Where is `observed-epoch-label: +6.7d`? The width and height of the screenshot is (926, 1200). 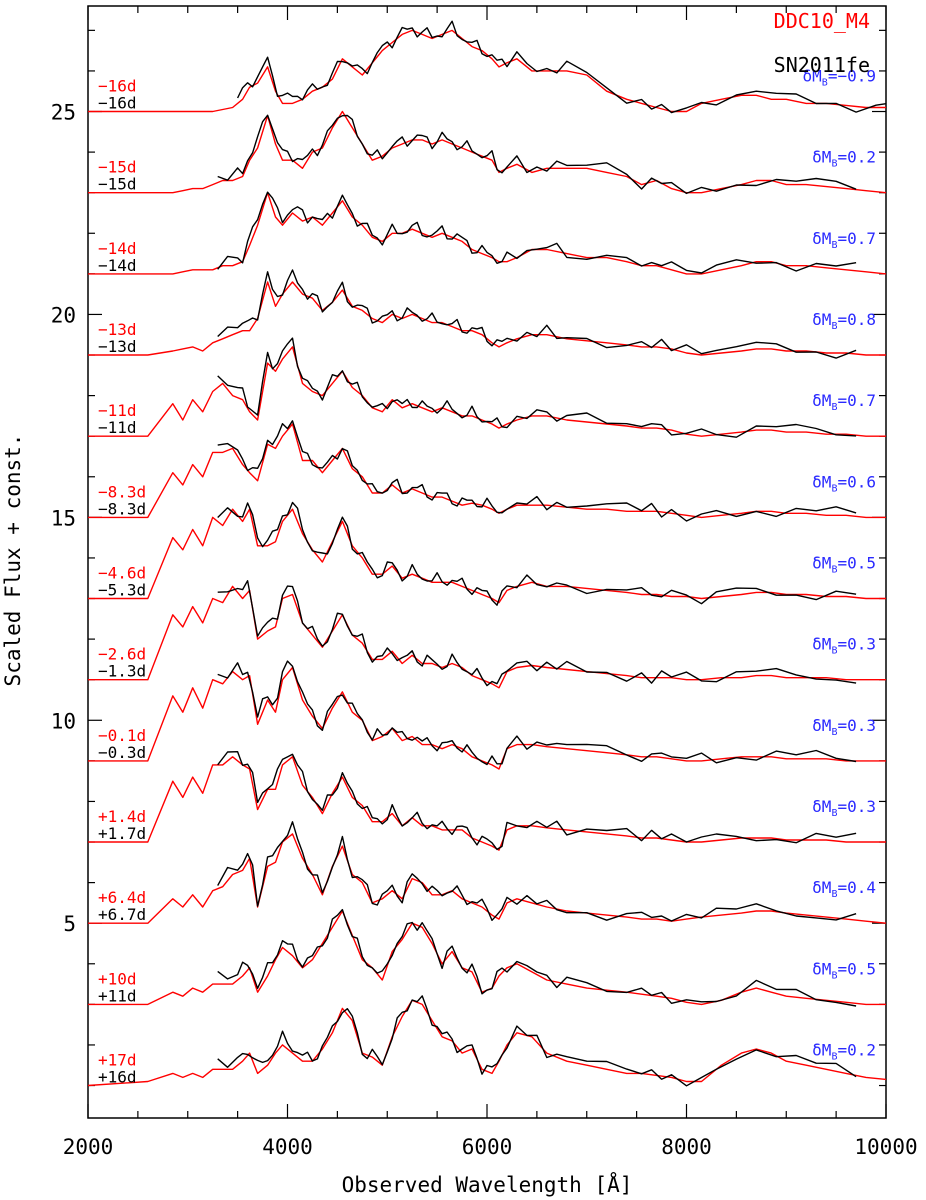 observed-epoch-label: +6.7d is located at coordinates (122, 914).